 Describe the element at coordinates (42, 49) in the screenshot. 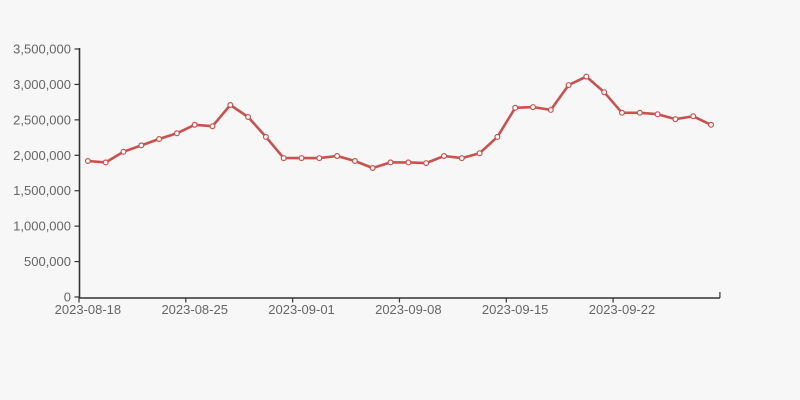

I see `y-tick-label: 3,500,000` at that location.